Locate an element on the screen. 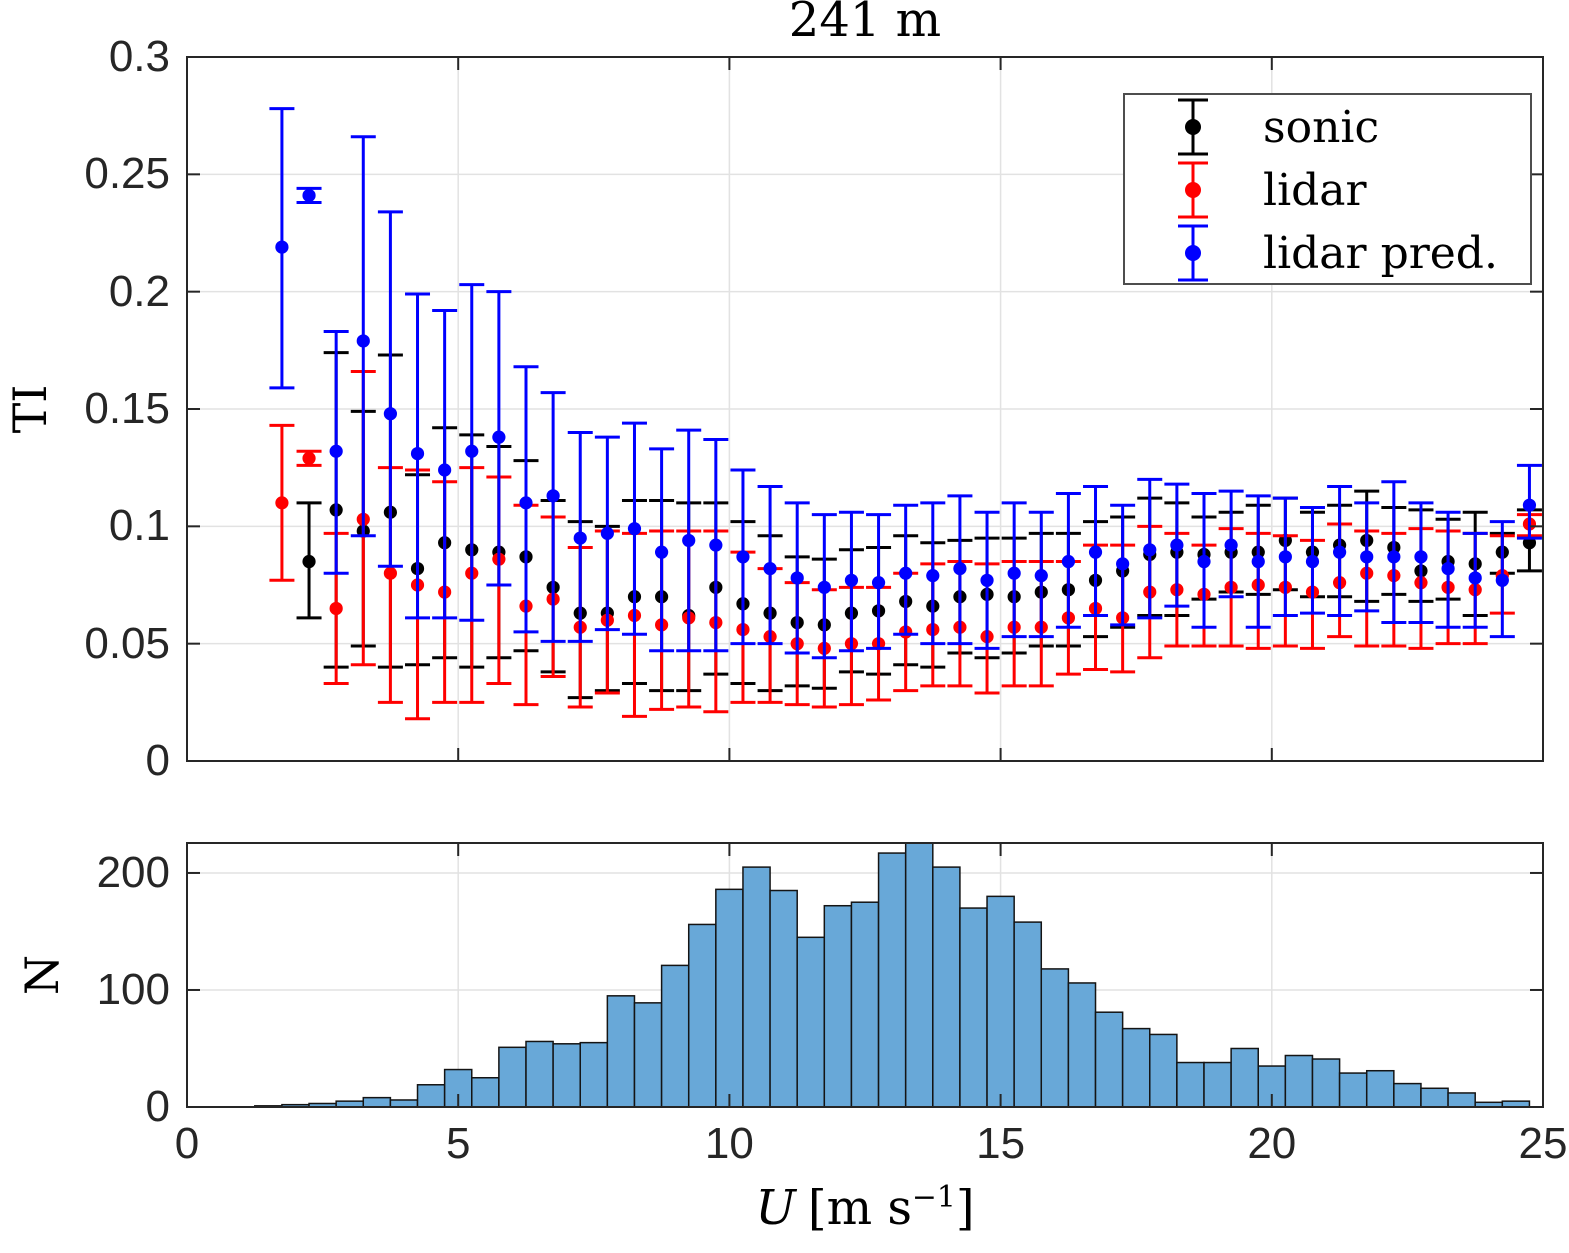 The height and width of the screenshot is (1253, 1569). u-tick-label: 15 is located at coordinates (1001, 1143).